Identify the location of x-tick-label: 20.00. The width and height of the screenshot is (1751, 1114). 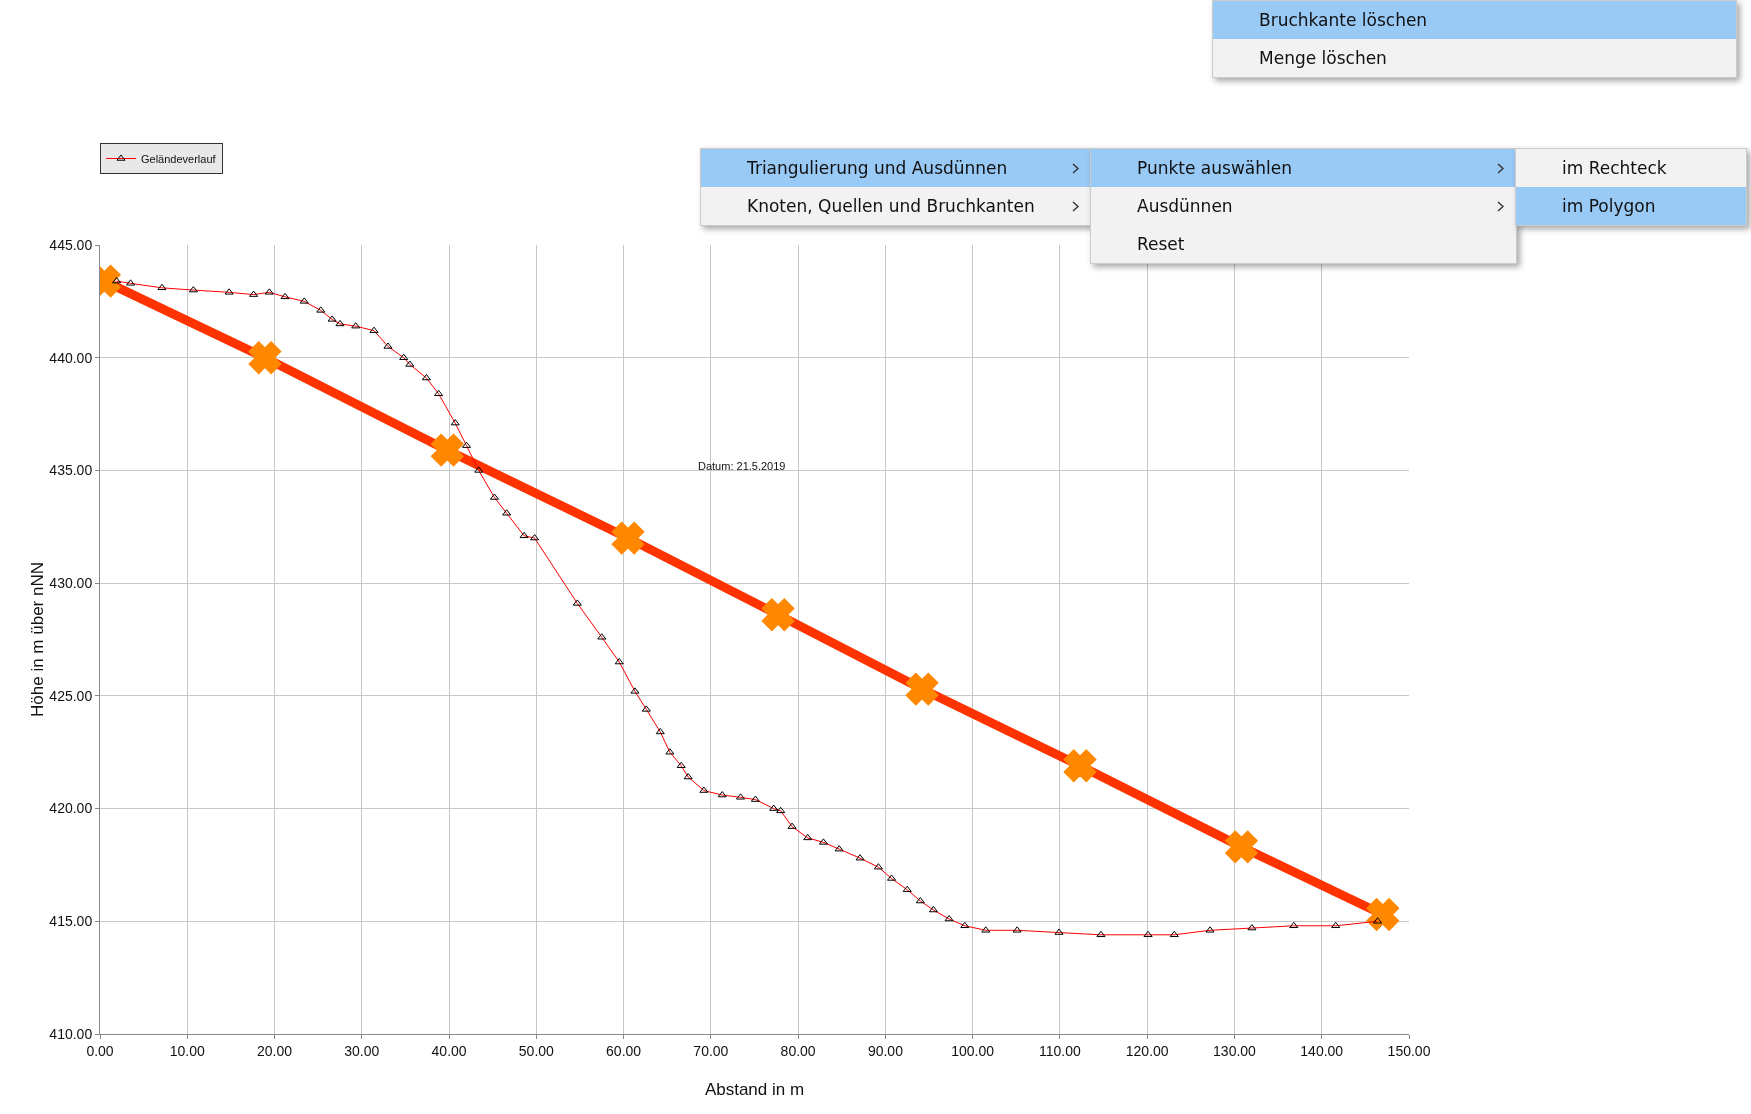
(275, 1050).